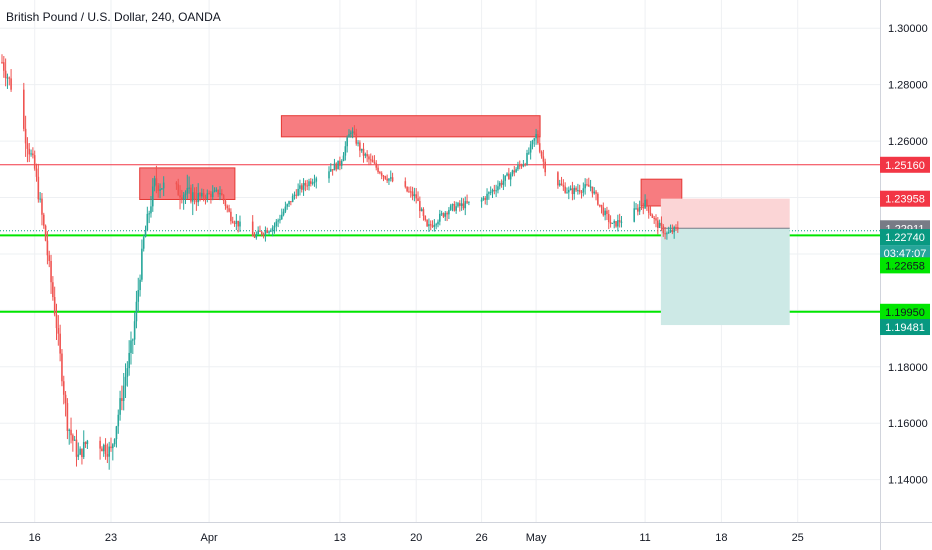 The height and width of the screenshot is (550, 932). Describe the element at coordinates (536, 538) in the screenshot. I see `time-tick-label: May` at that location.